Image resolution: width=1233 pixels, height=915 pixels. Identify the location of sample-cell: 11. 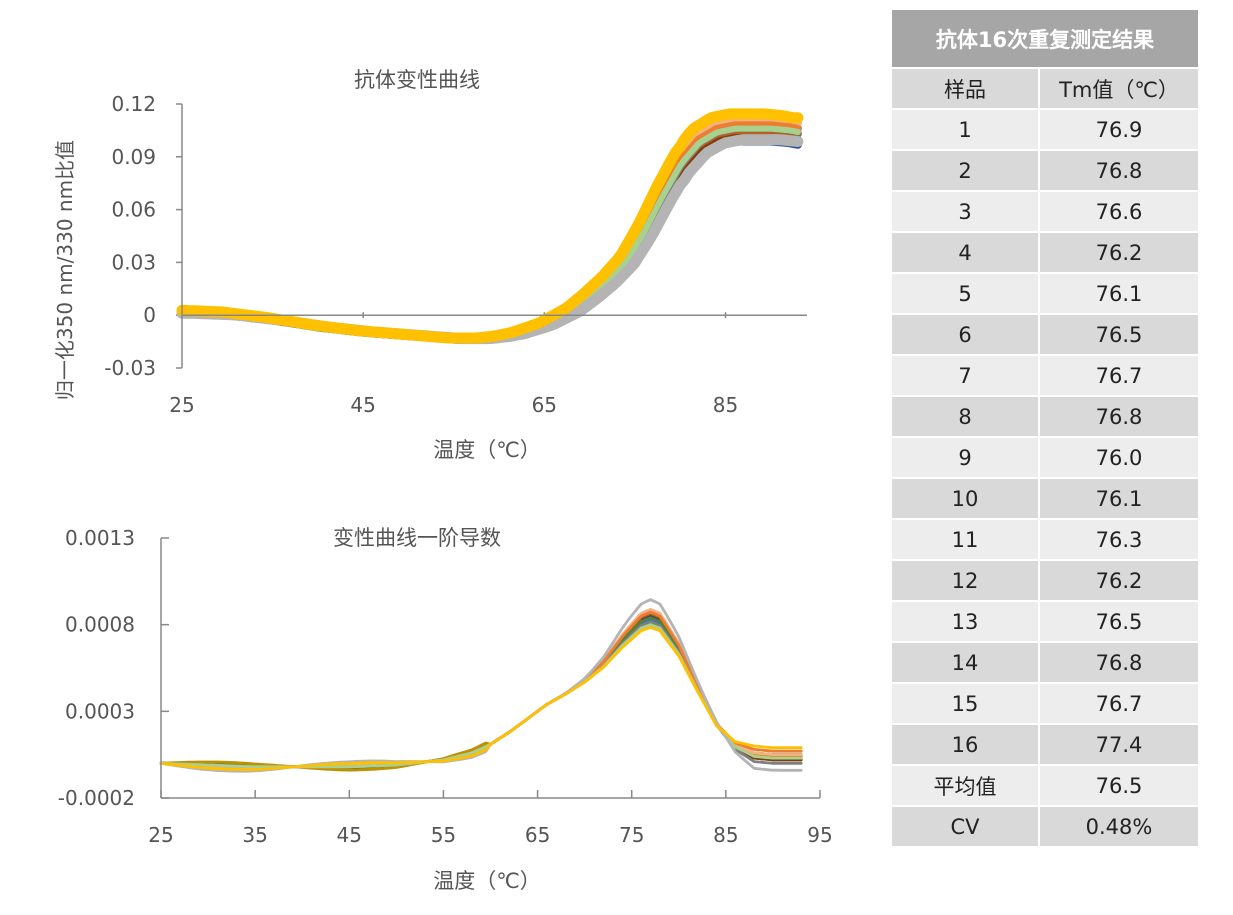
(965, 539).